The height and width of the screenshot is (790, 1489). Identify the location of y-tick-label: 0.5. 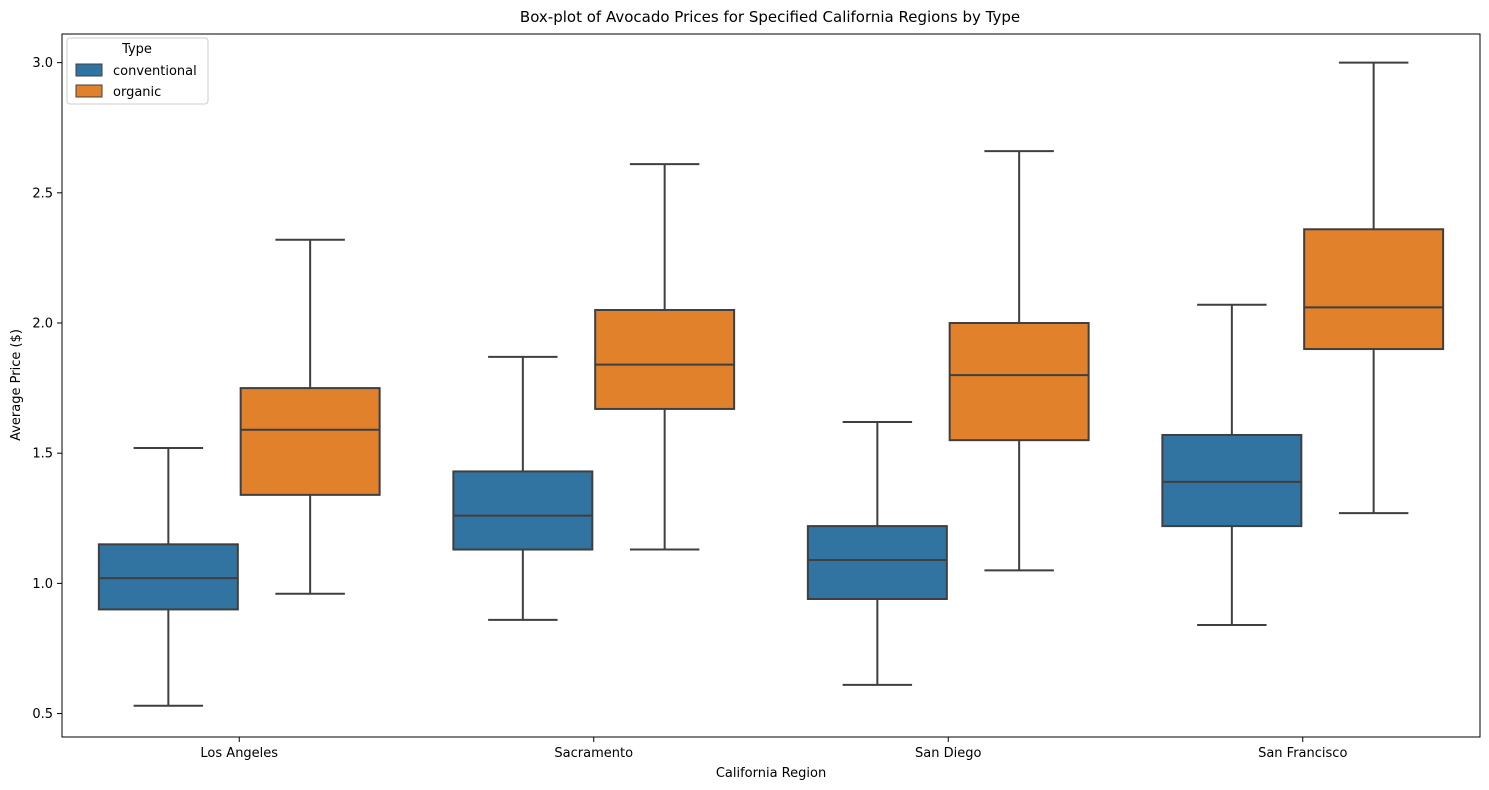
(42, 714).